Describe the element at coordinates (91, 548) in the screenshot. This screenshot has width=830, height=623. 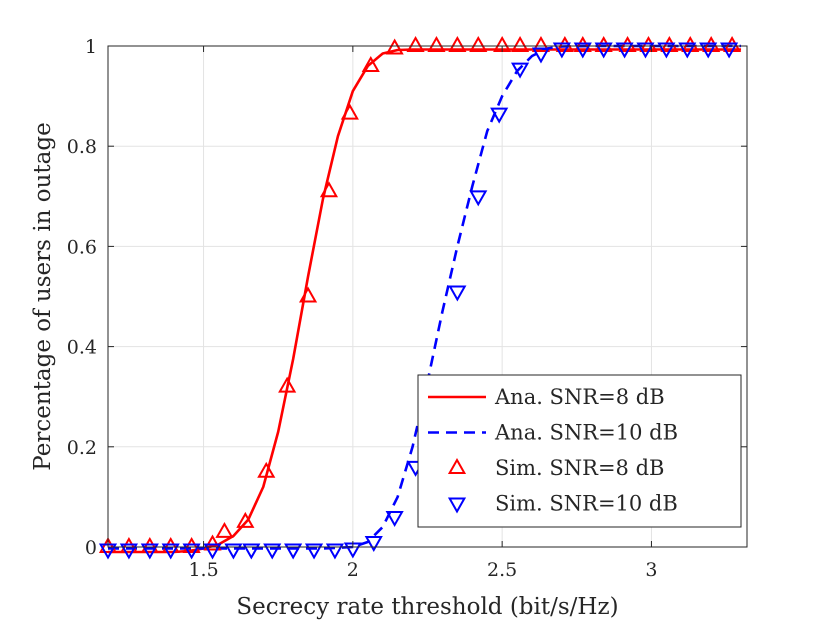
I see `y-tick-label: 0` at that location.